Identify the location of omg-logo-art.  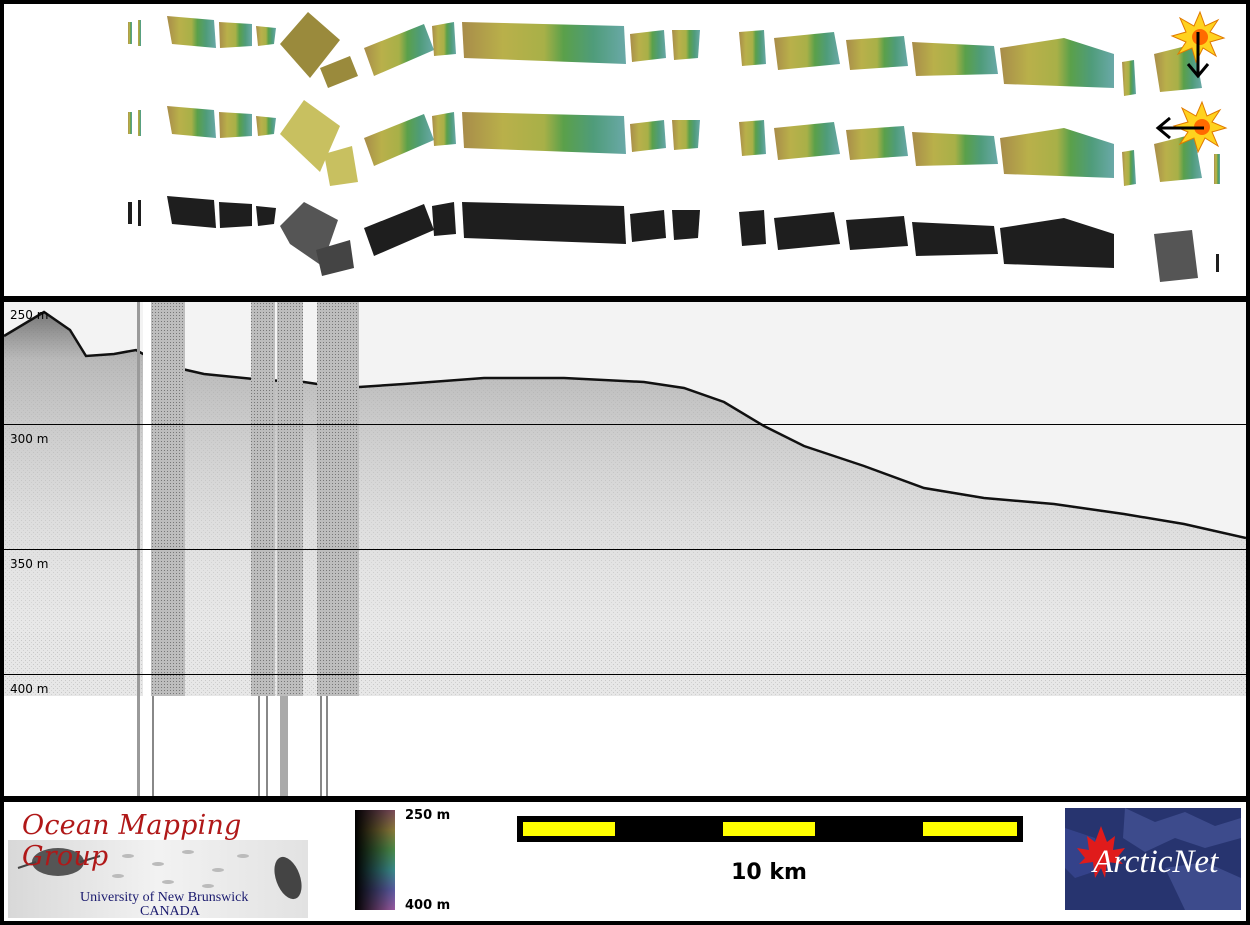
(158, 879).